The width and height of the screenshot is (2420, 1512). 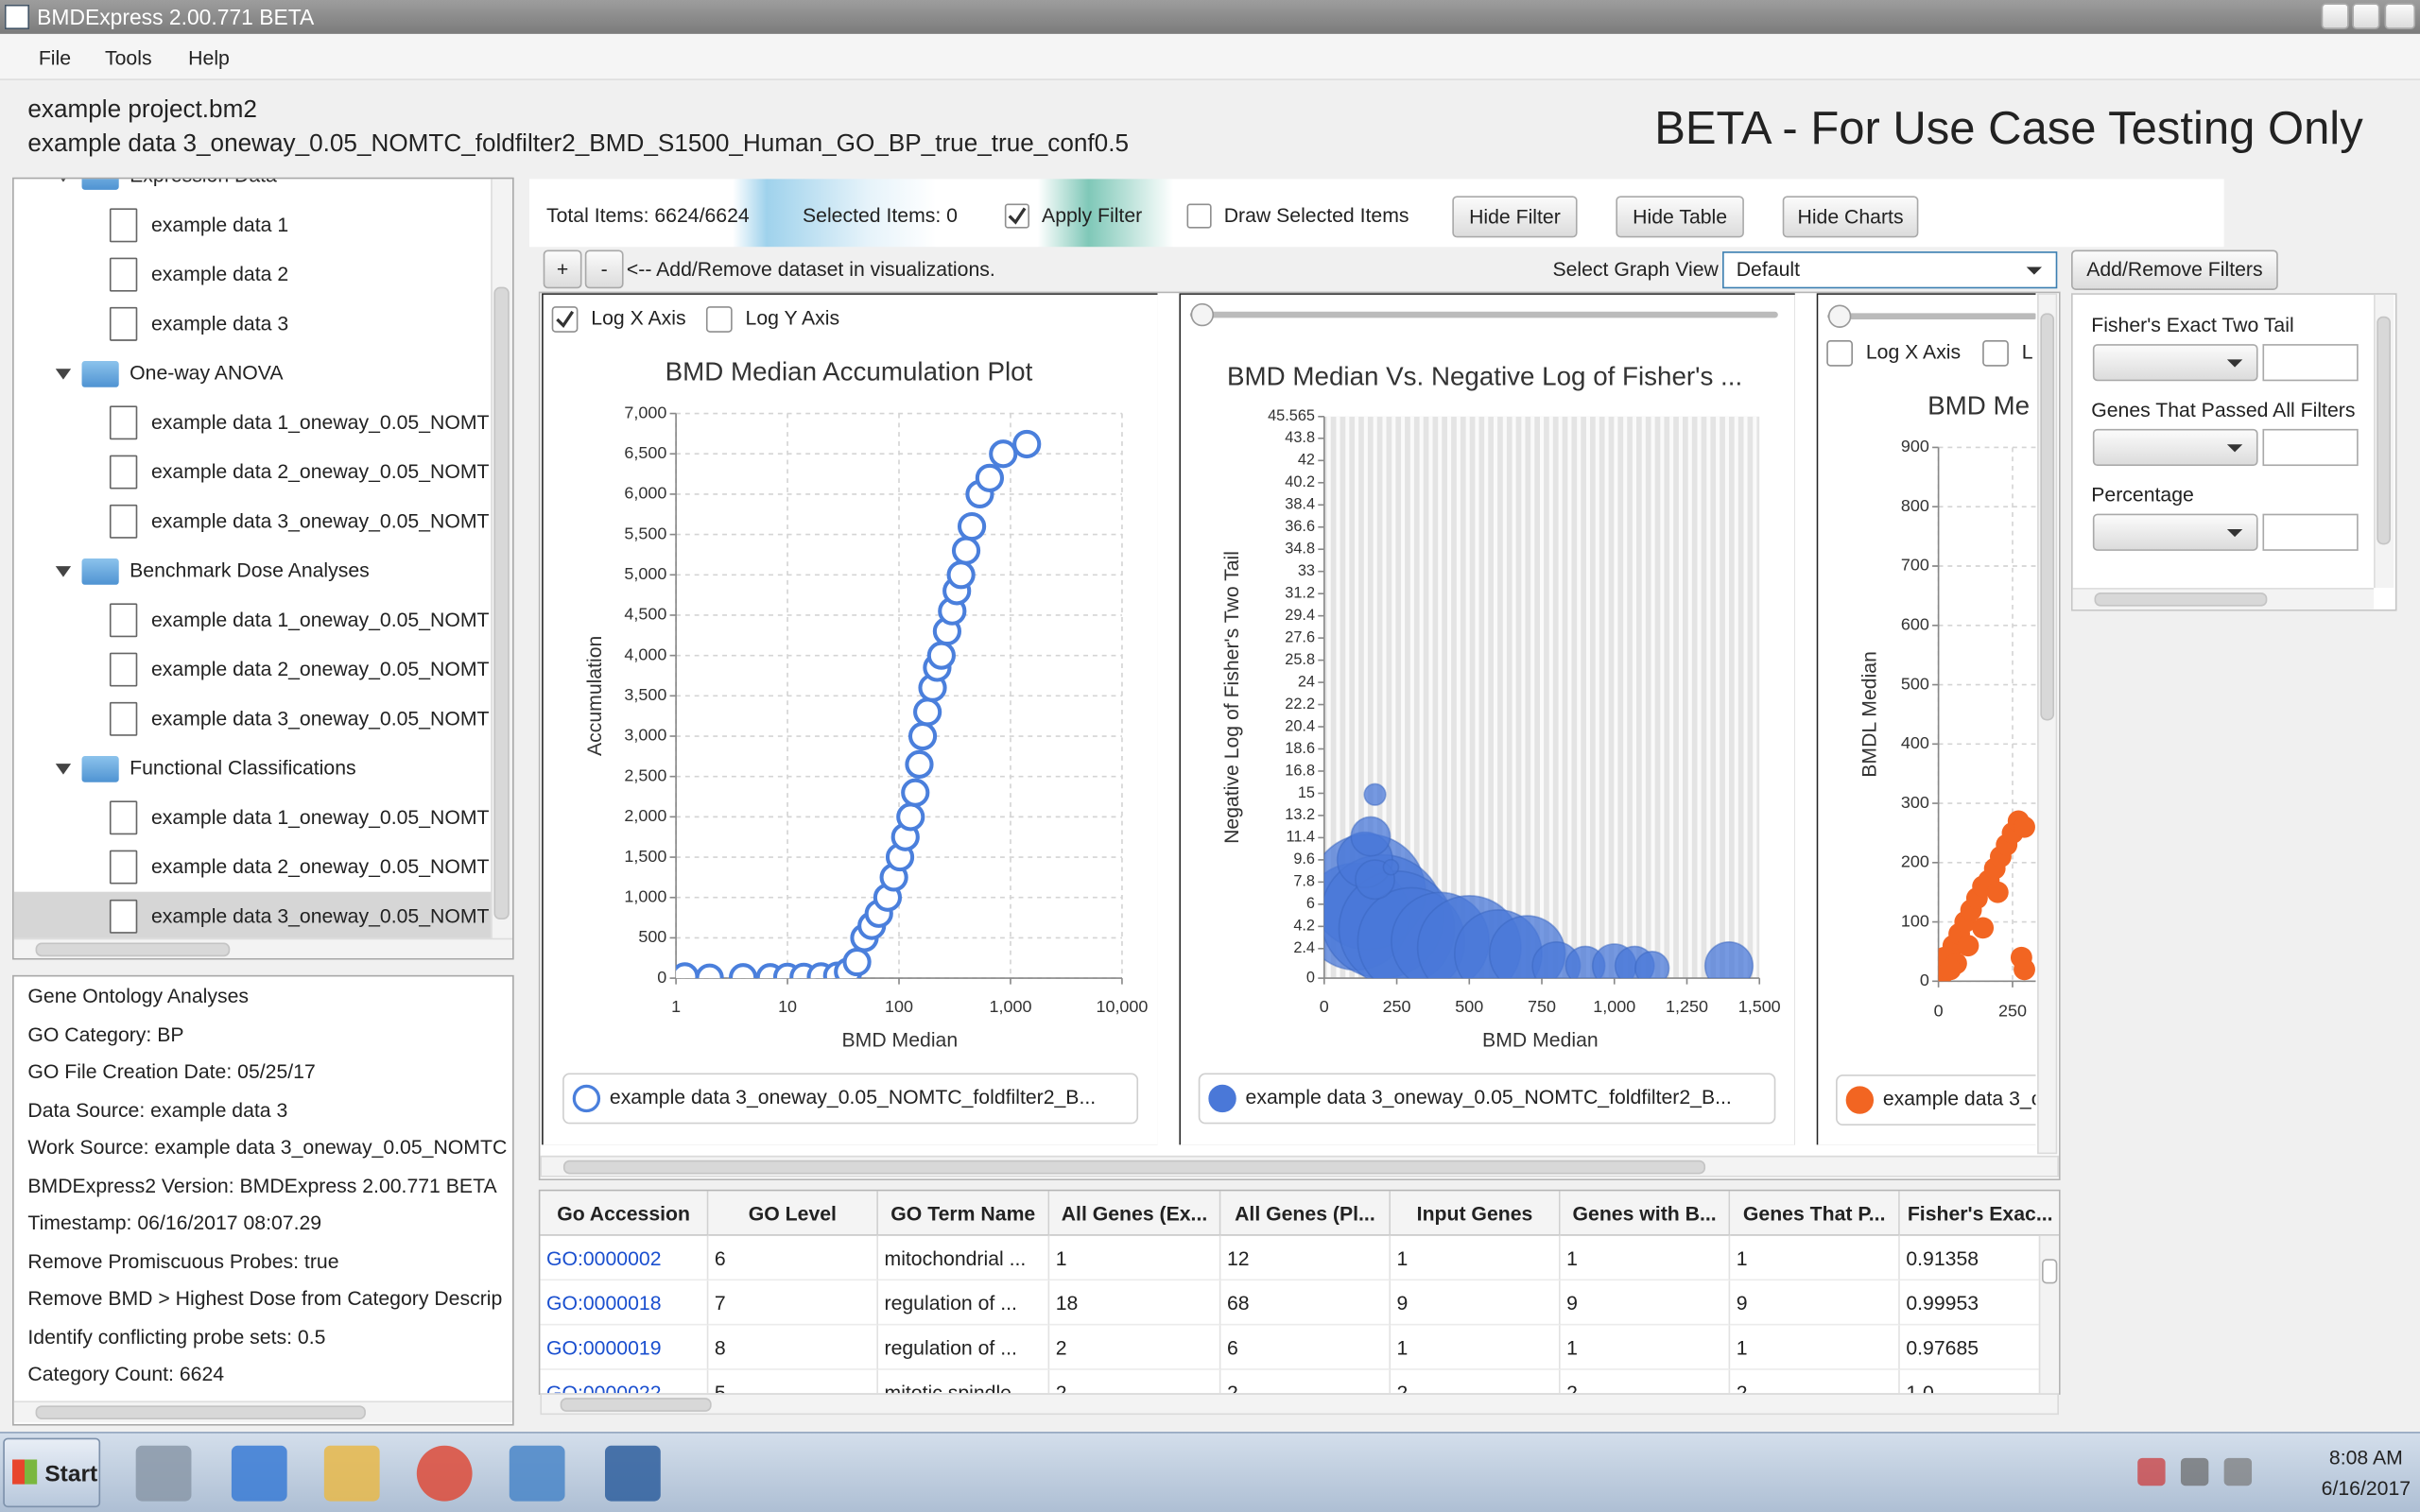 What do you see at coordinates (1316, 215) in the screenshot?
I see `draw-selected-label: Draw Selected Items` at bounding box center [1316, 215].